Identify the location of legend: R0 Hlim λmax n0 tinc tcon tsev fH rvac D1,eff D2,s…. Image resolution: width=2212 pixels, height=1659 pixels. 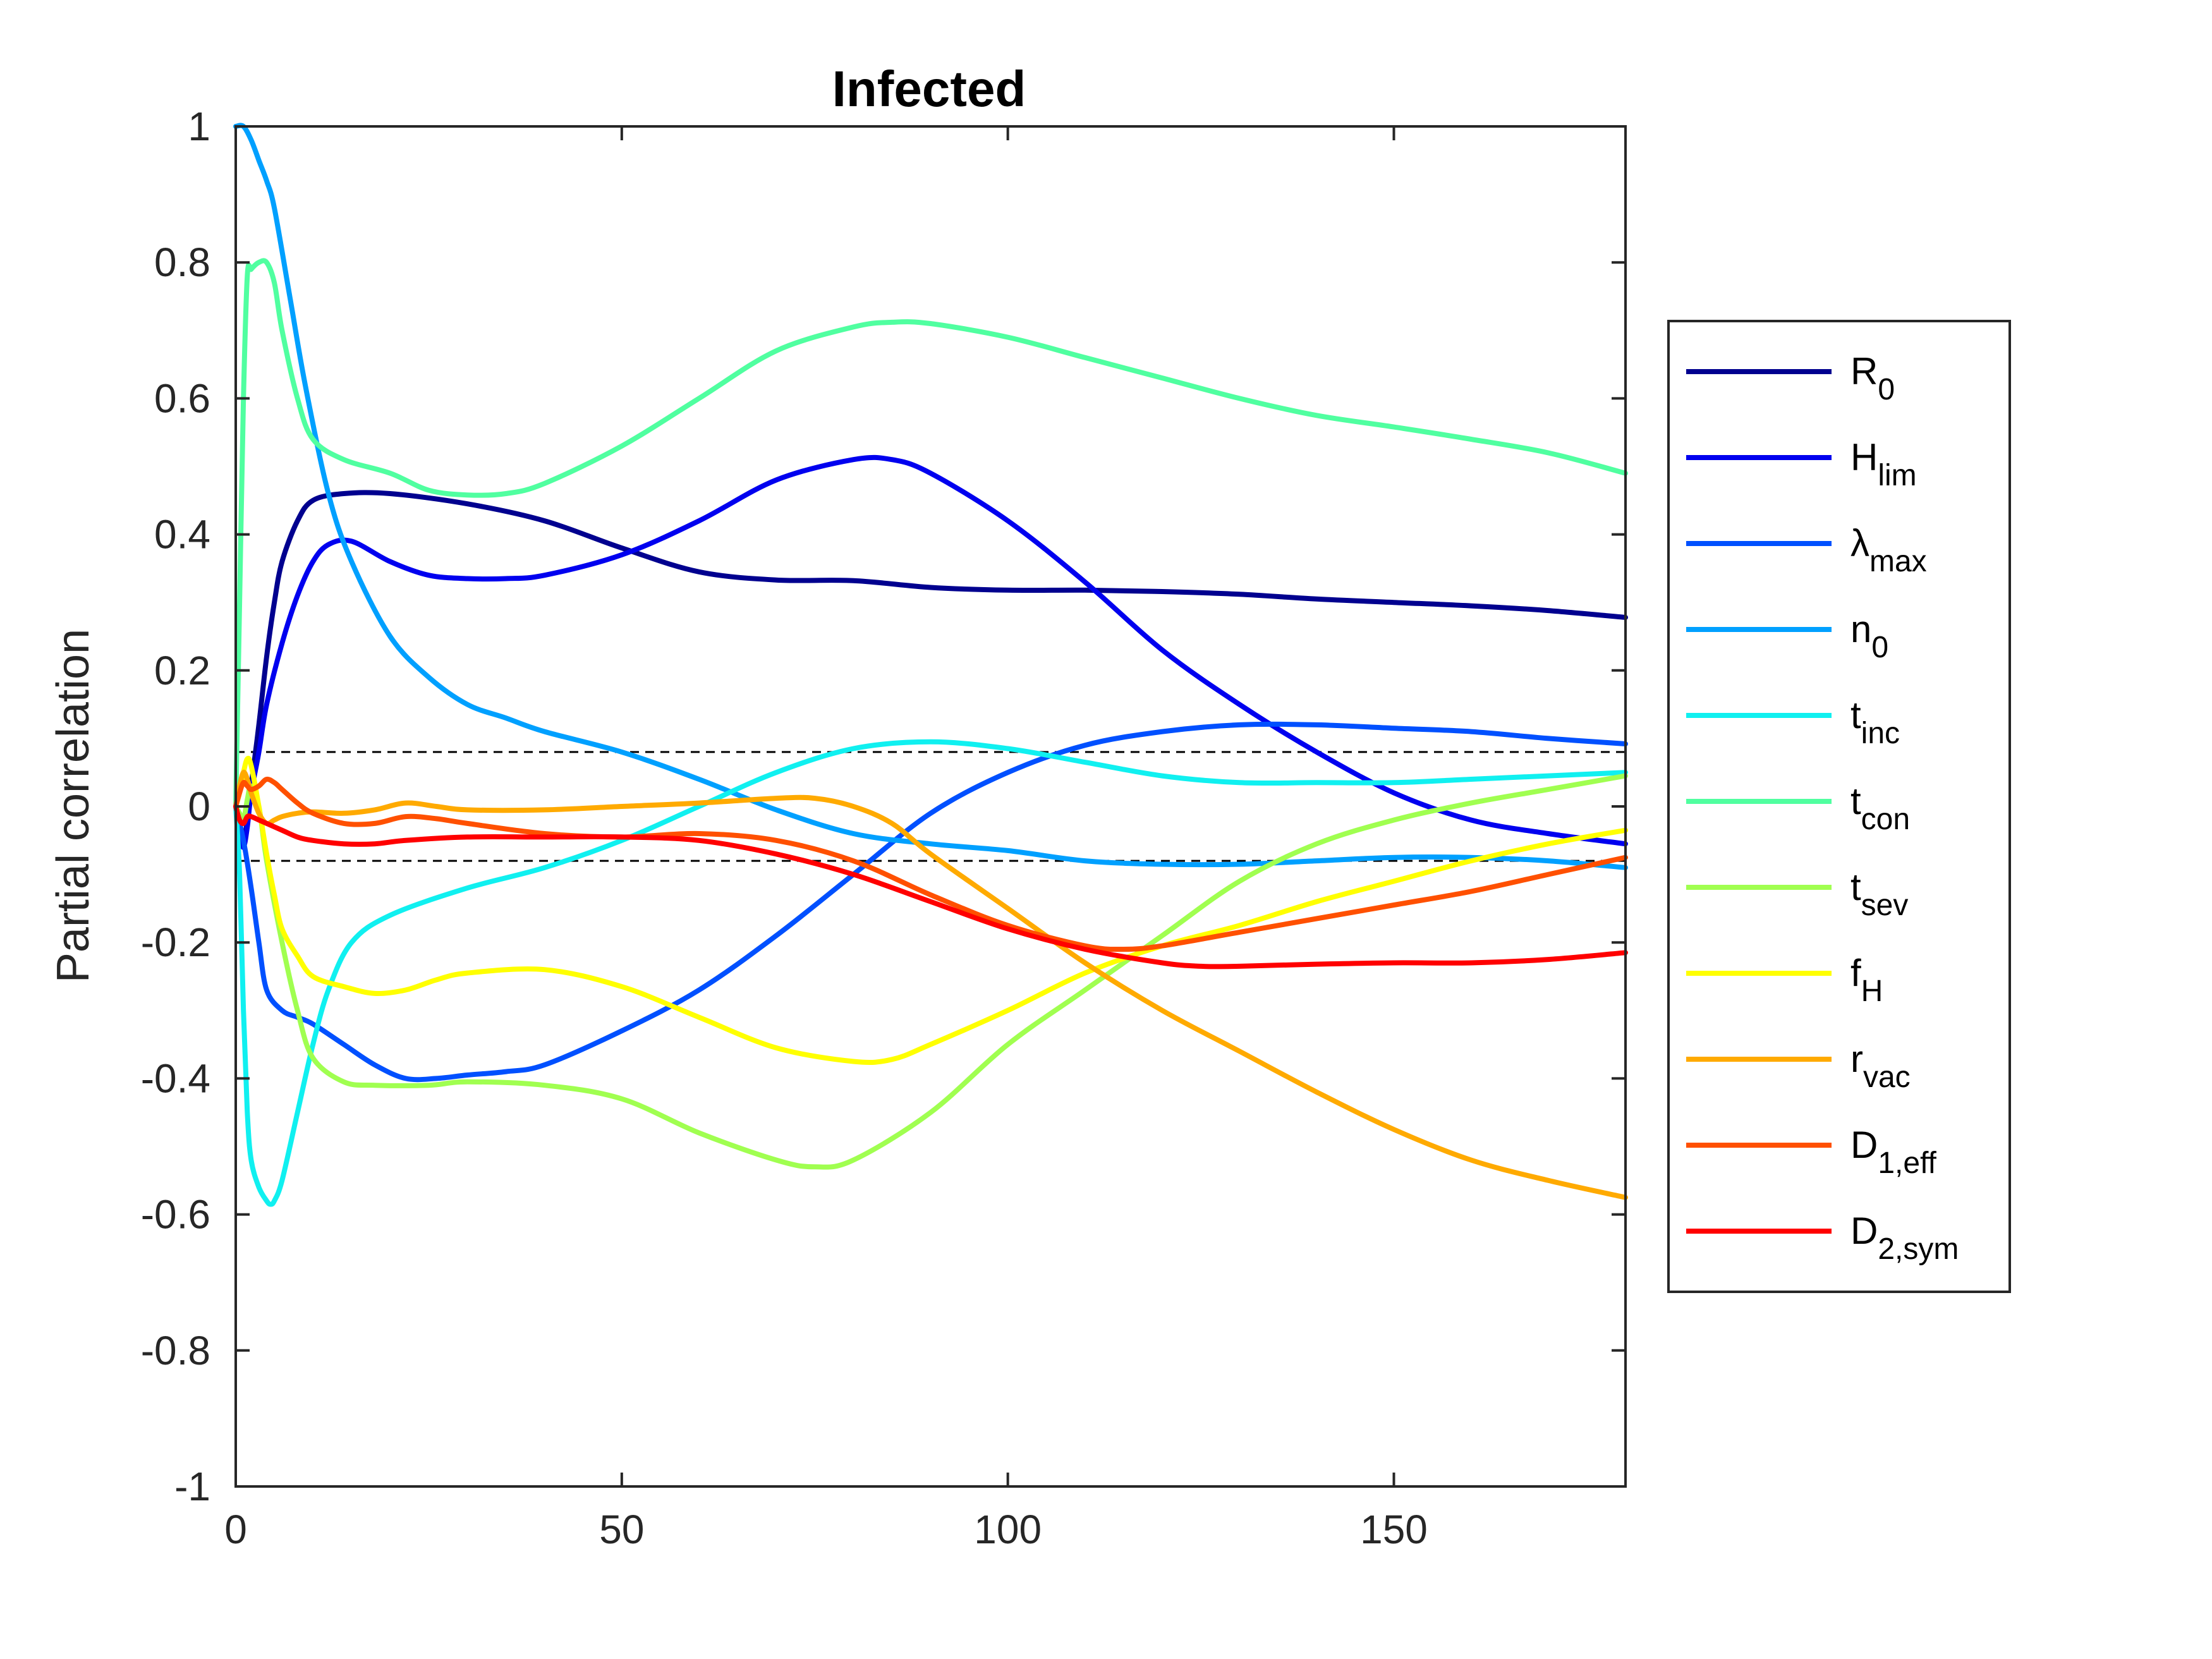
(1839, 806).